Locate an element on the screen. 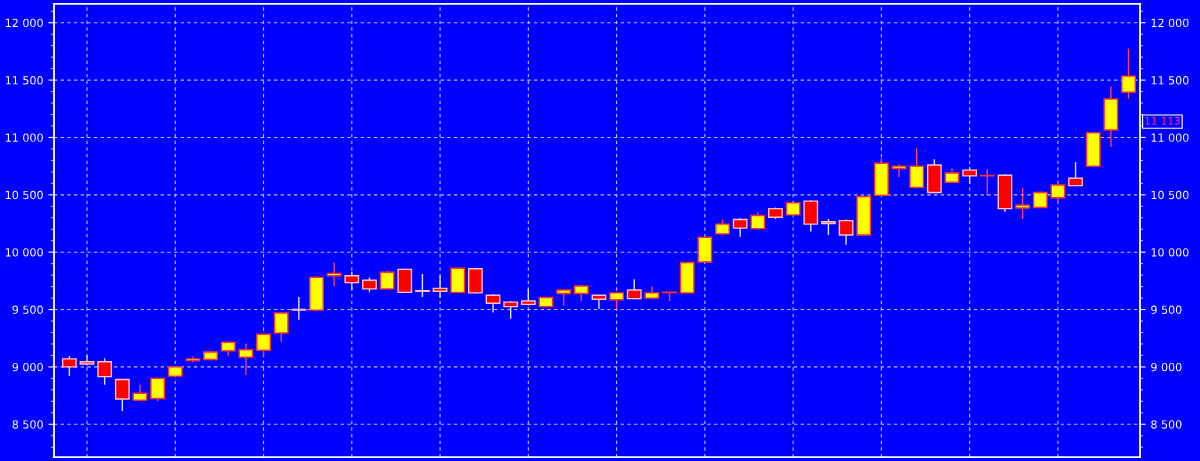  y-tick-label: 11 500 is located at coordinates (24, 80).